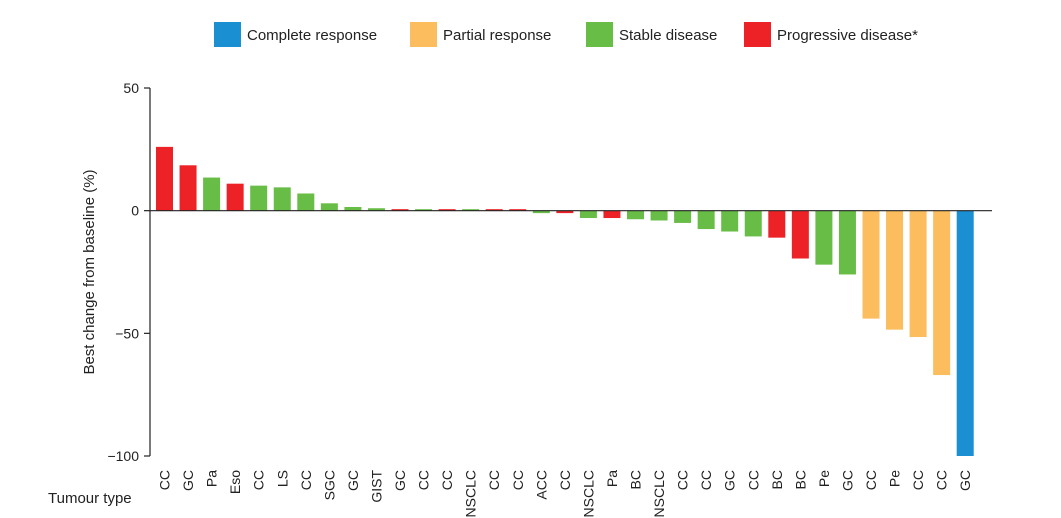  Describe the element at coordinates (235, 482) in the screenshot. I see `x-tick-label: Eso` at that location.